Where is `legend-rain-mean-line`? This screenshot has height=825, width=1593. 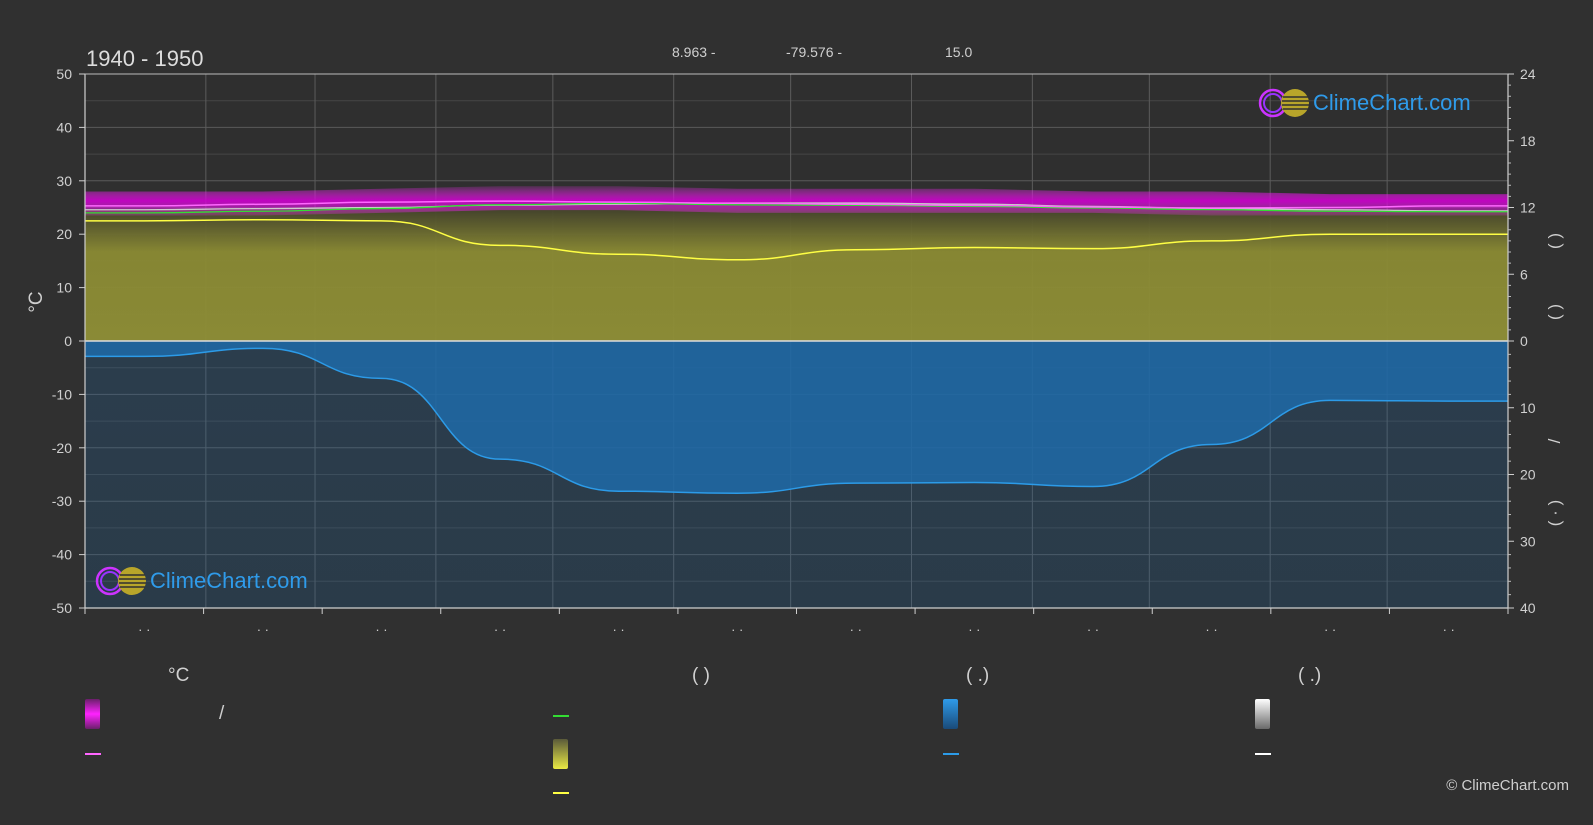 legend-rain-mean-line is located at coordinates (951, 754).